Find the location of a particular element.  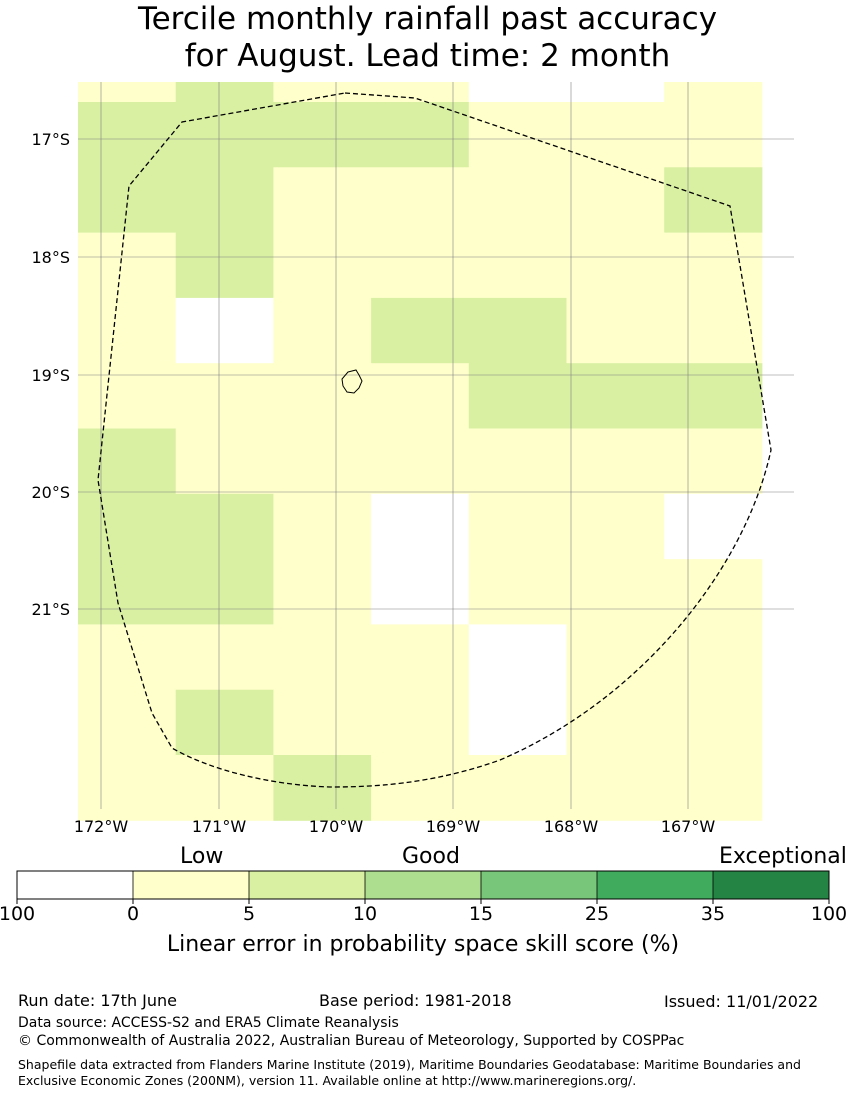

chart-title-line-1: Tercile monthly rainfall past accuracy is located at coordinates (427, 19).